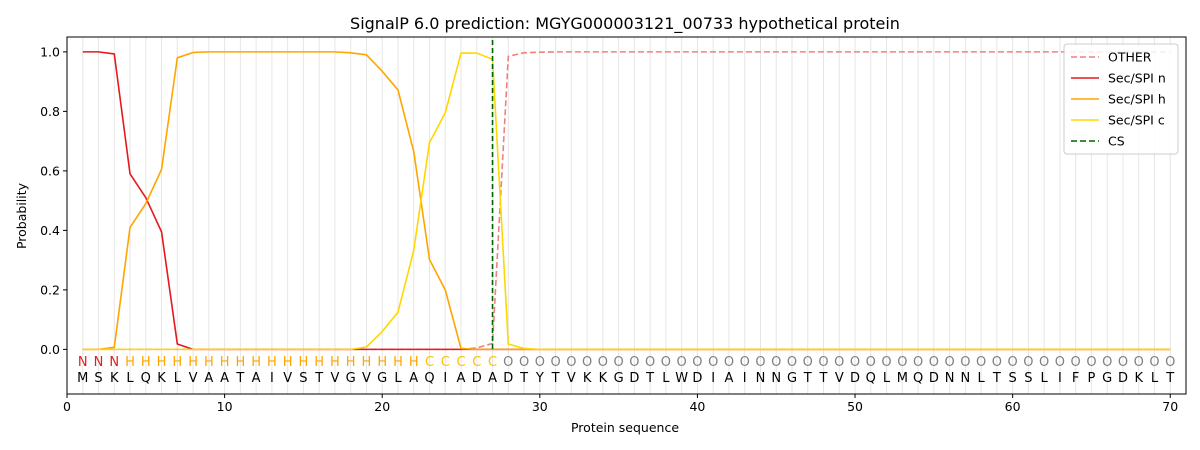 The height and width of the screenshot is (450, 1200). What do you see at coordinates (965, 378) in the screenshot?
I see `residue-letter: N` at bounding box center [965, 378].